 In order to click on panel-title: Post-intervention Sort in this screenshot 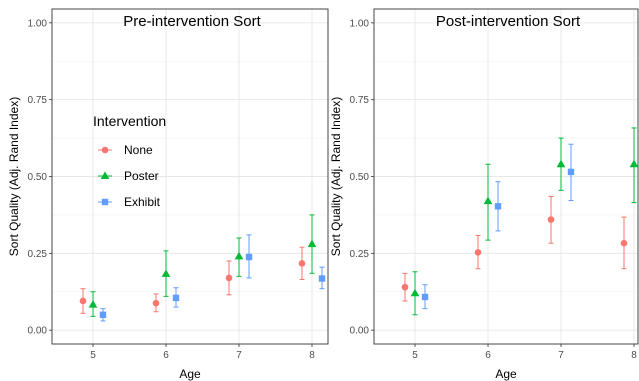, I will do `click(508, 21)`.